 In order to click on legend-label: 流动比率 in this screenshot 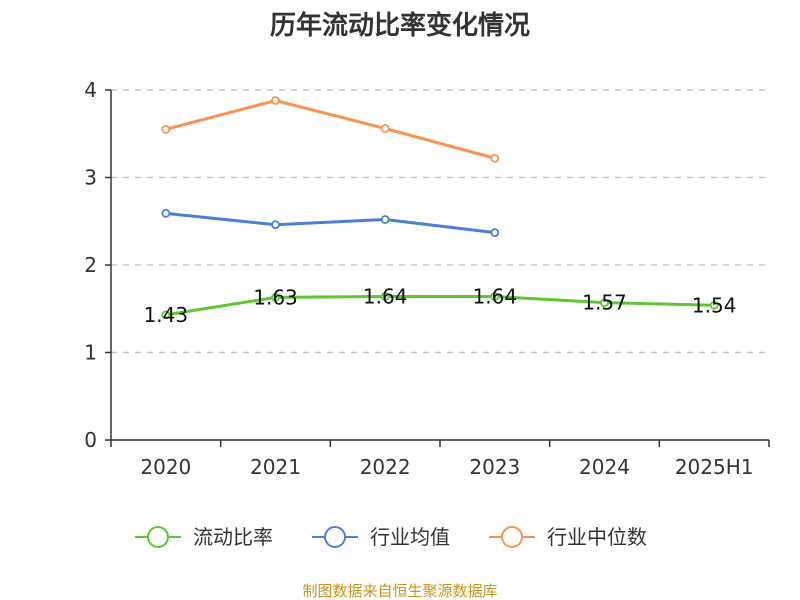, I will do `click(233, 537)`.